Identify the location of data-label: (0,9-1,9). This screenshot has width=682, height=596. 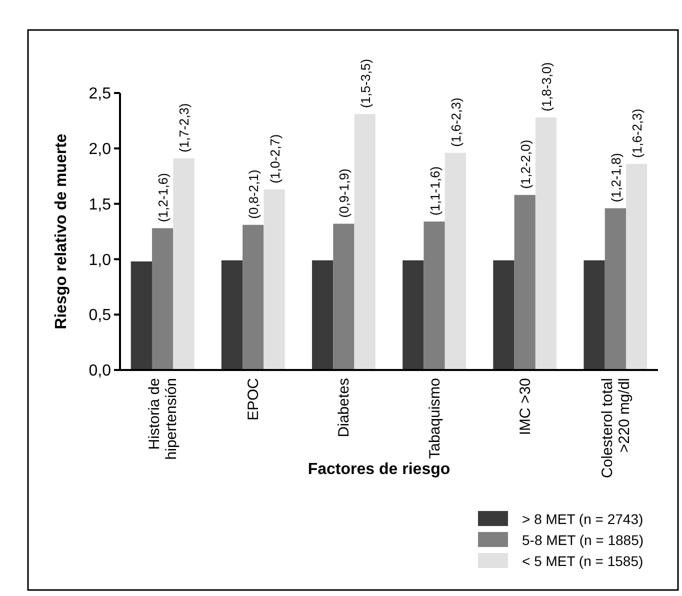
(344, 193).